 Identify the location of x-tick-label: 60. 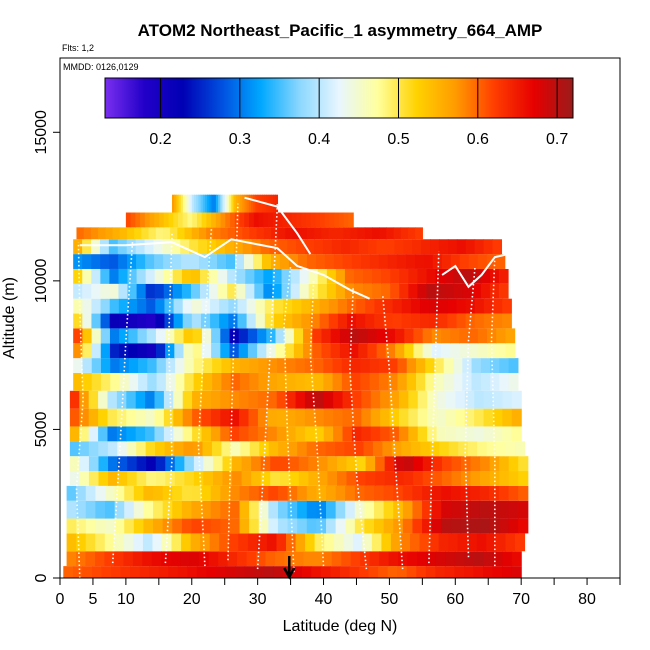
(455, 599).